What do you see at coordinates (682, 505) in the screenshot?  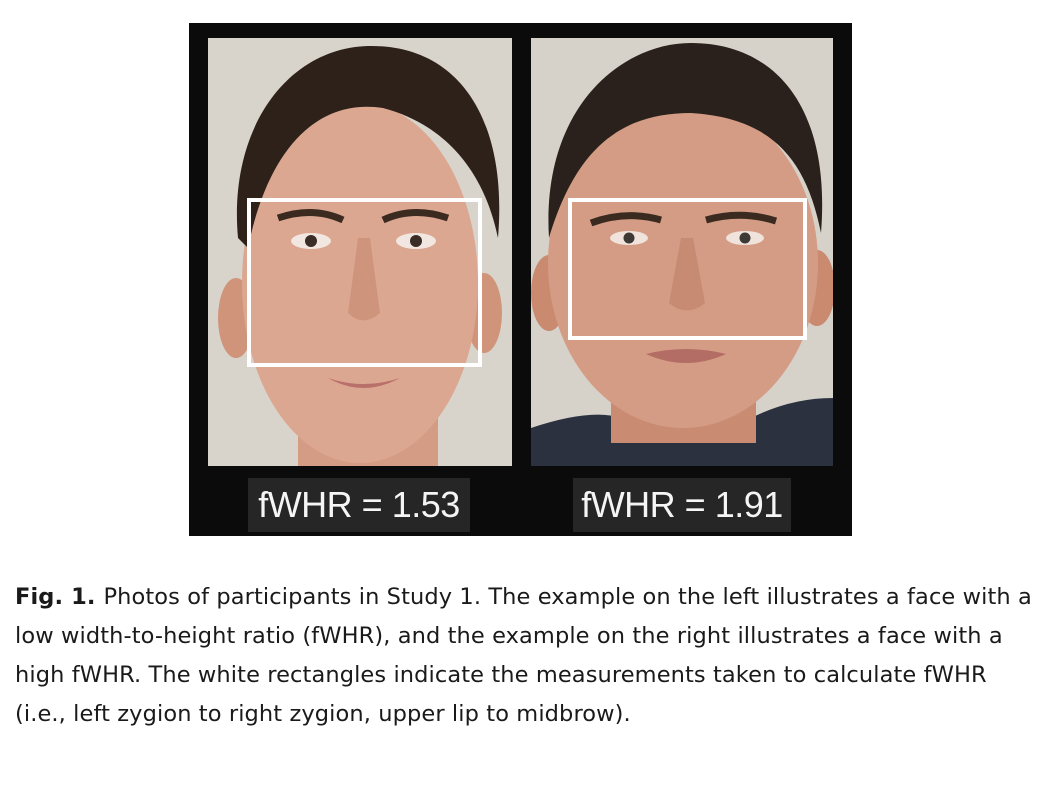 I see `right-fwhr-label: fWHR = 1.91` at bounding box center [682, 505].